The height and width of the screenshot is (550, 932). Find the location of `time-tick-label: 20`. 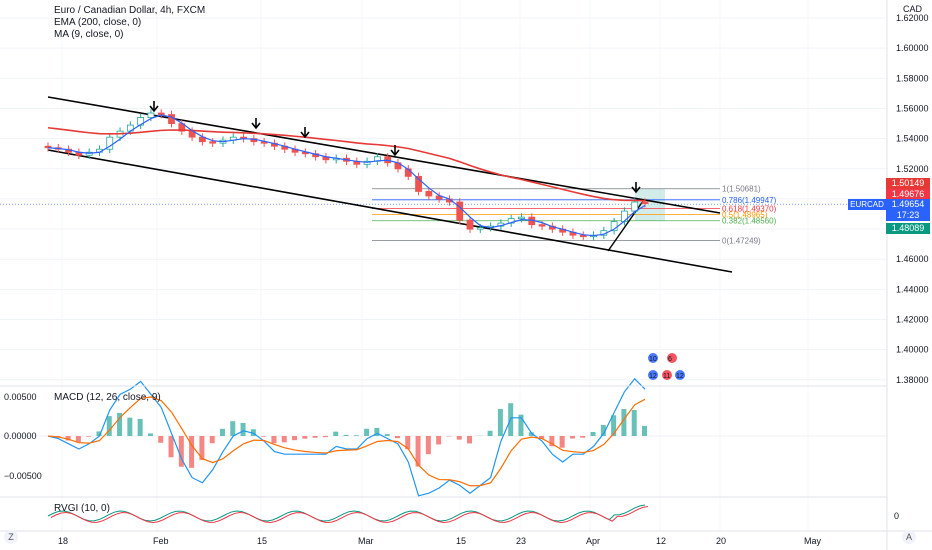

time-tick-label: 20 is located at coordinates (721, 541).